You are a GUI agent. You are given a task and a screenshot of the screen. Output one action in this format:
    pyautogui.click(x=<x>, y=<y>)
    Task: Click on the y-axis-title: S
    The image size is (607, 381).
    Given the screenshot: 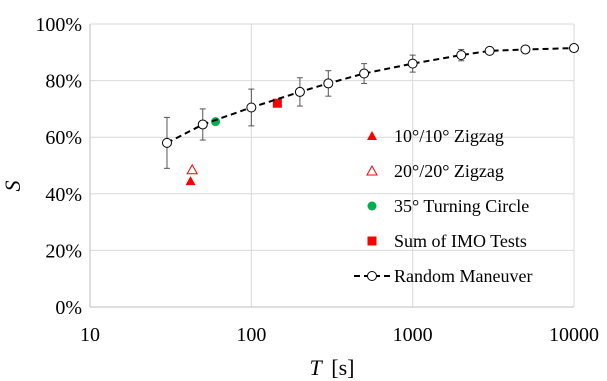 What is the action you would take?
    pyautogui.click(x=12, y=186)
    